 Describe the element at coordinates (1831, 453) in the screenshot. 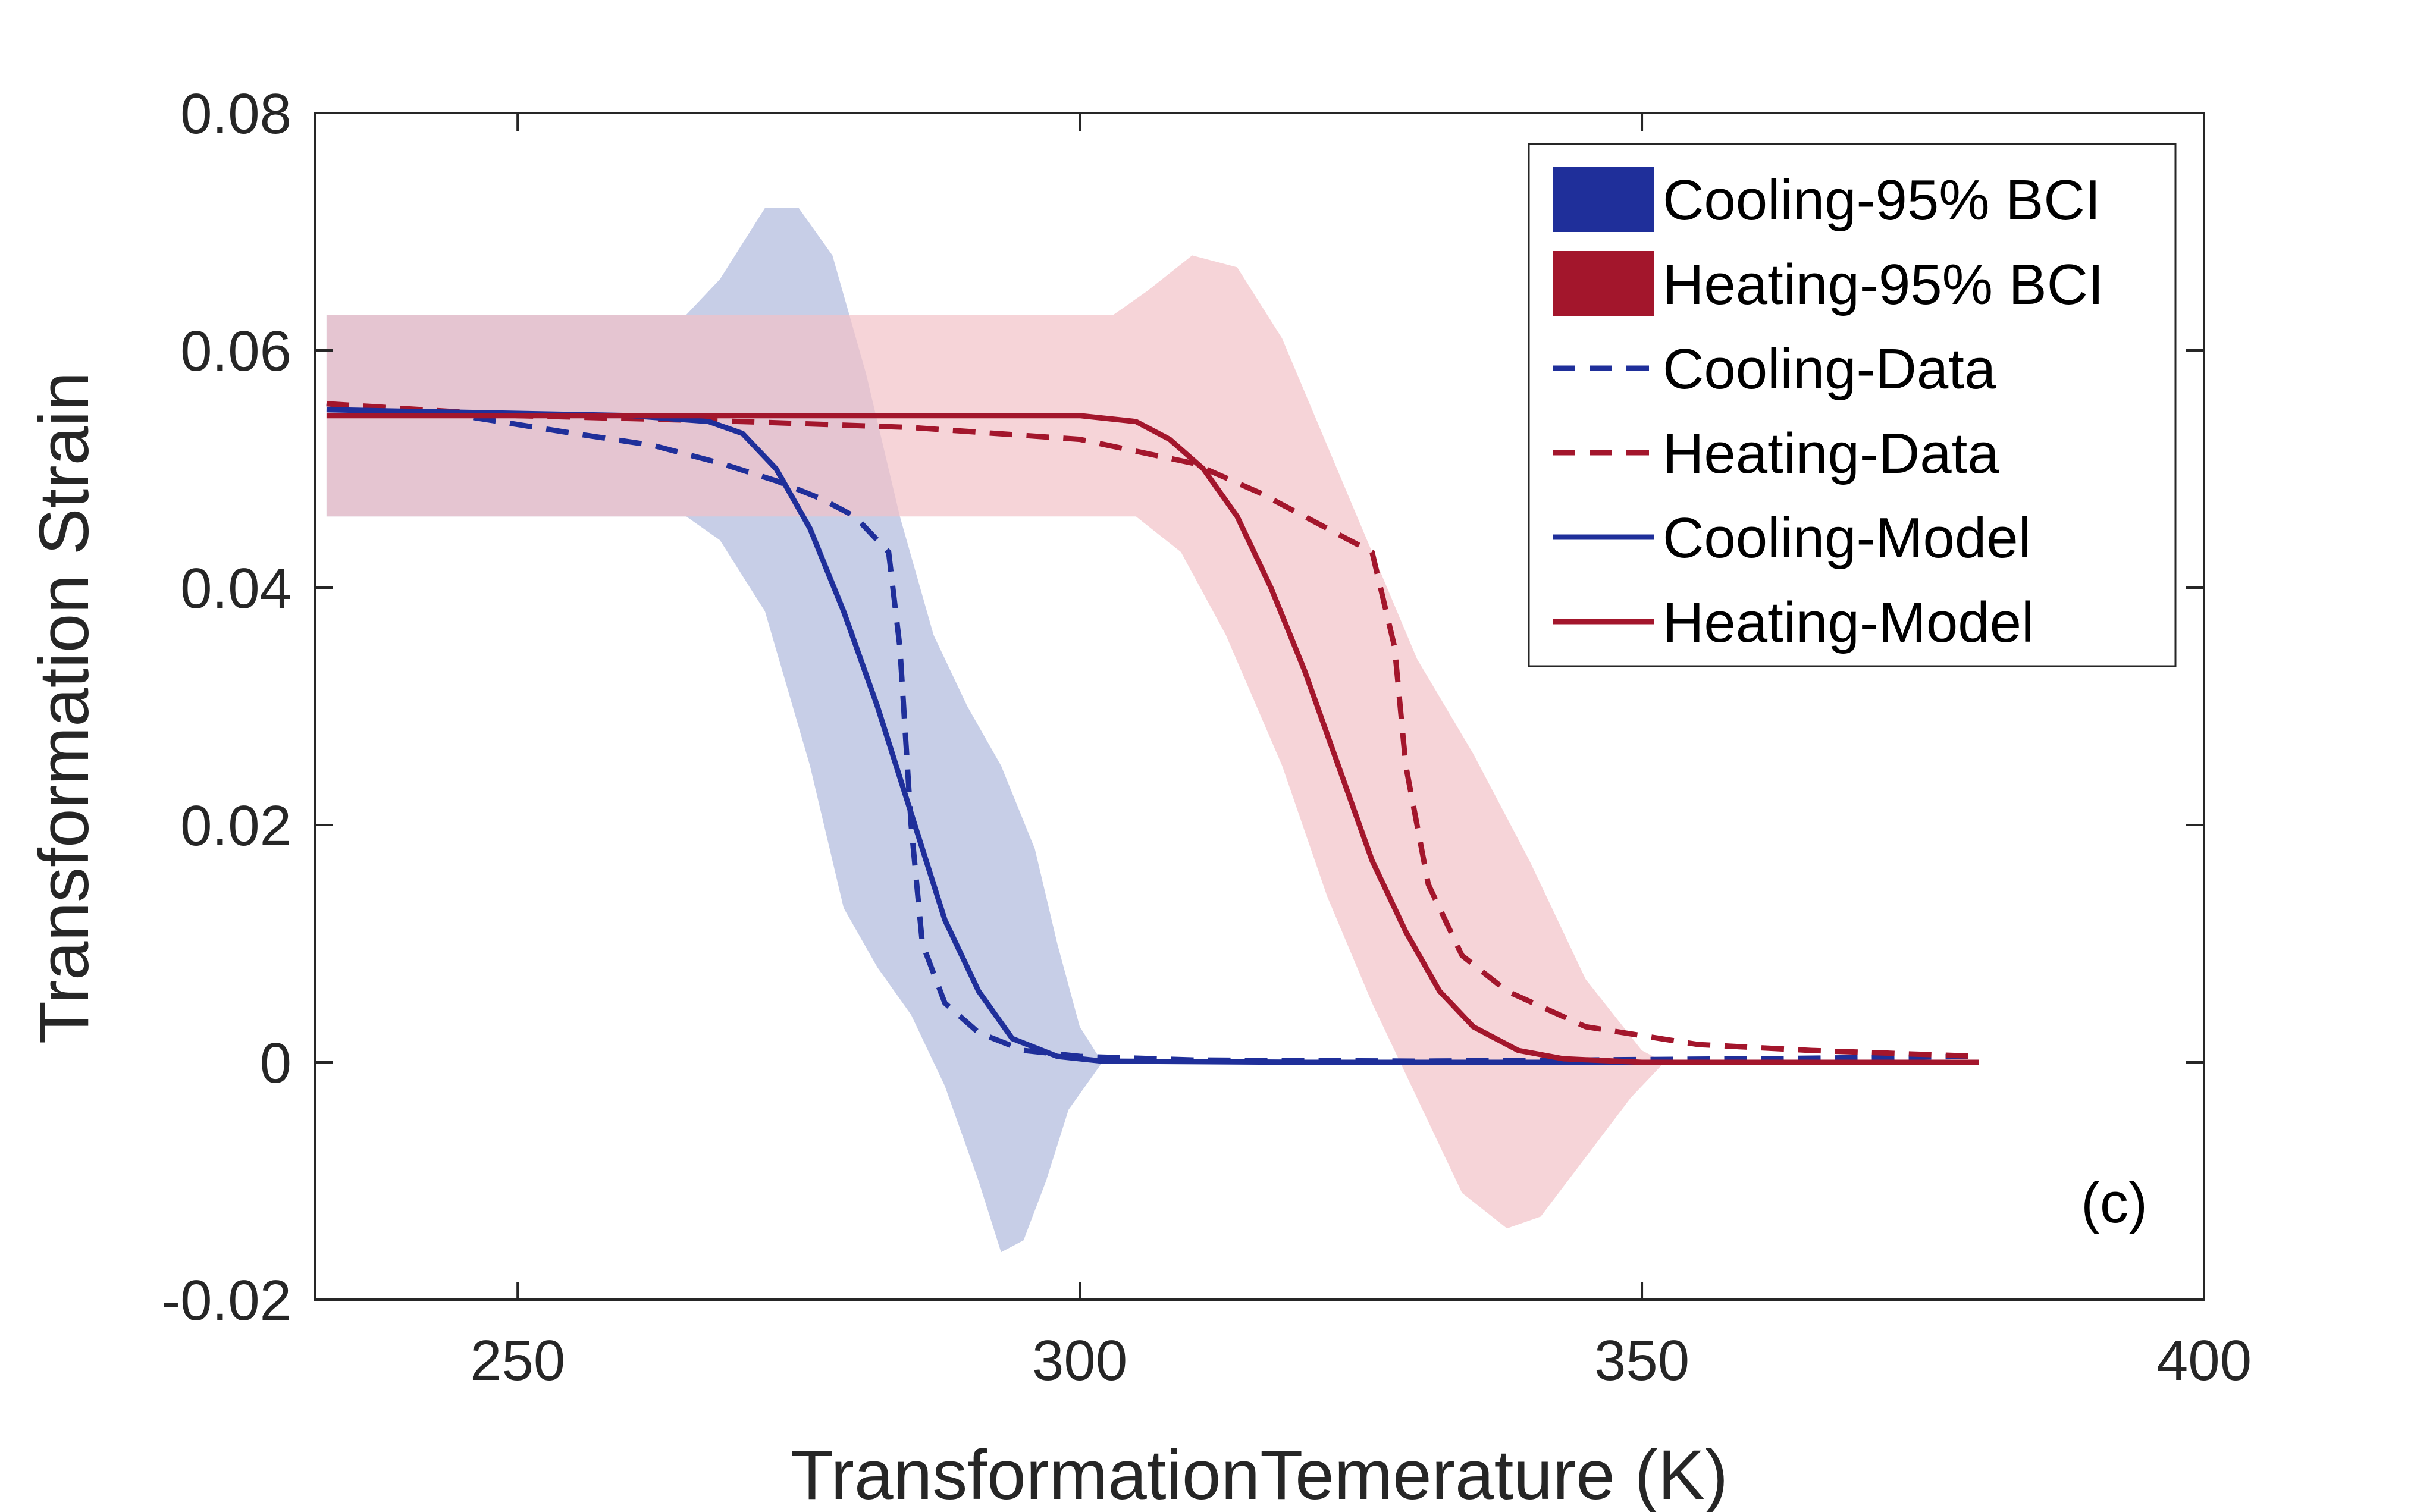

I see `legend-label-heating-data: Heating-Data` at that location.